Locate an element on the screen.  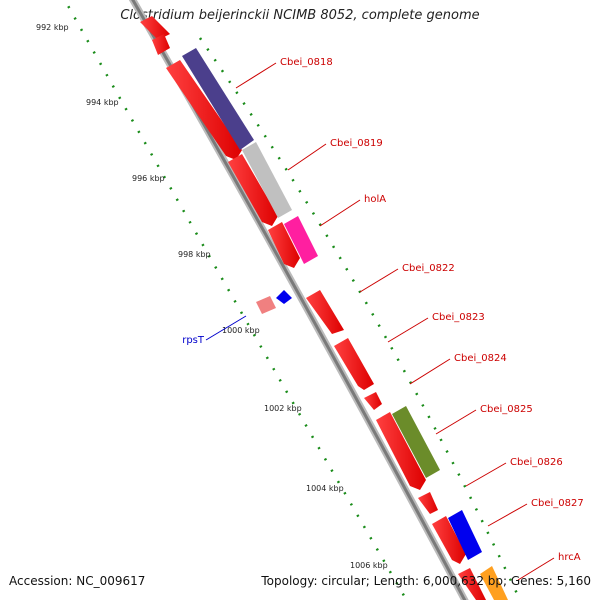
rpst-features is located at coordinates (274, 302).